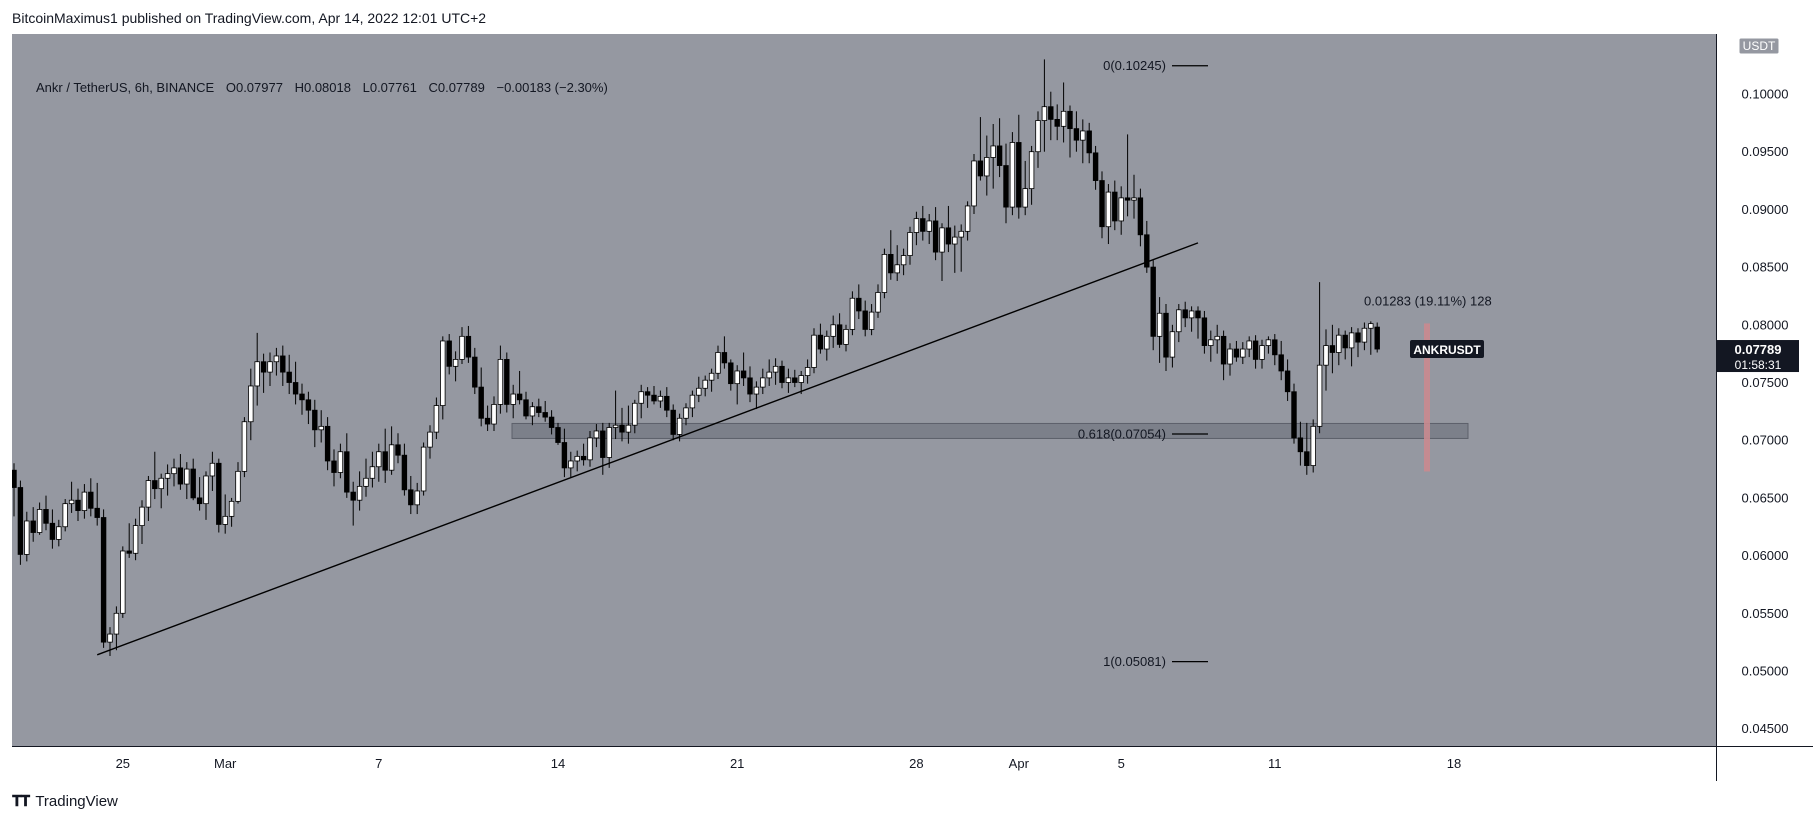 The height and width of the screenshot is (826, 1813). I want to click on footer-brand: TradingView, so click(76, 801).